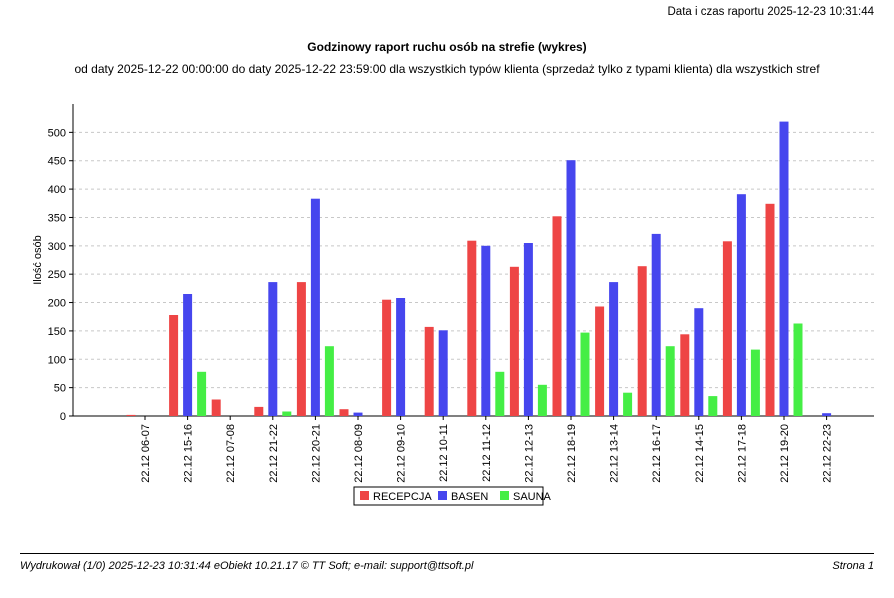  Describe the element at coordinates (448, 496) in the screenshot. I see `legend-box` at that location.